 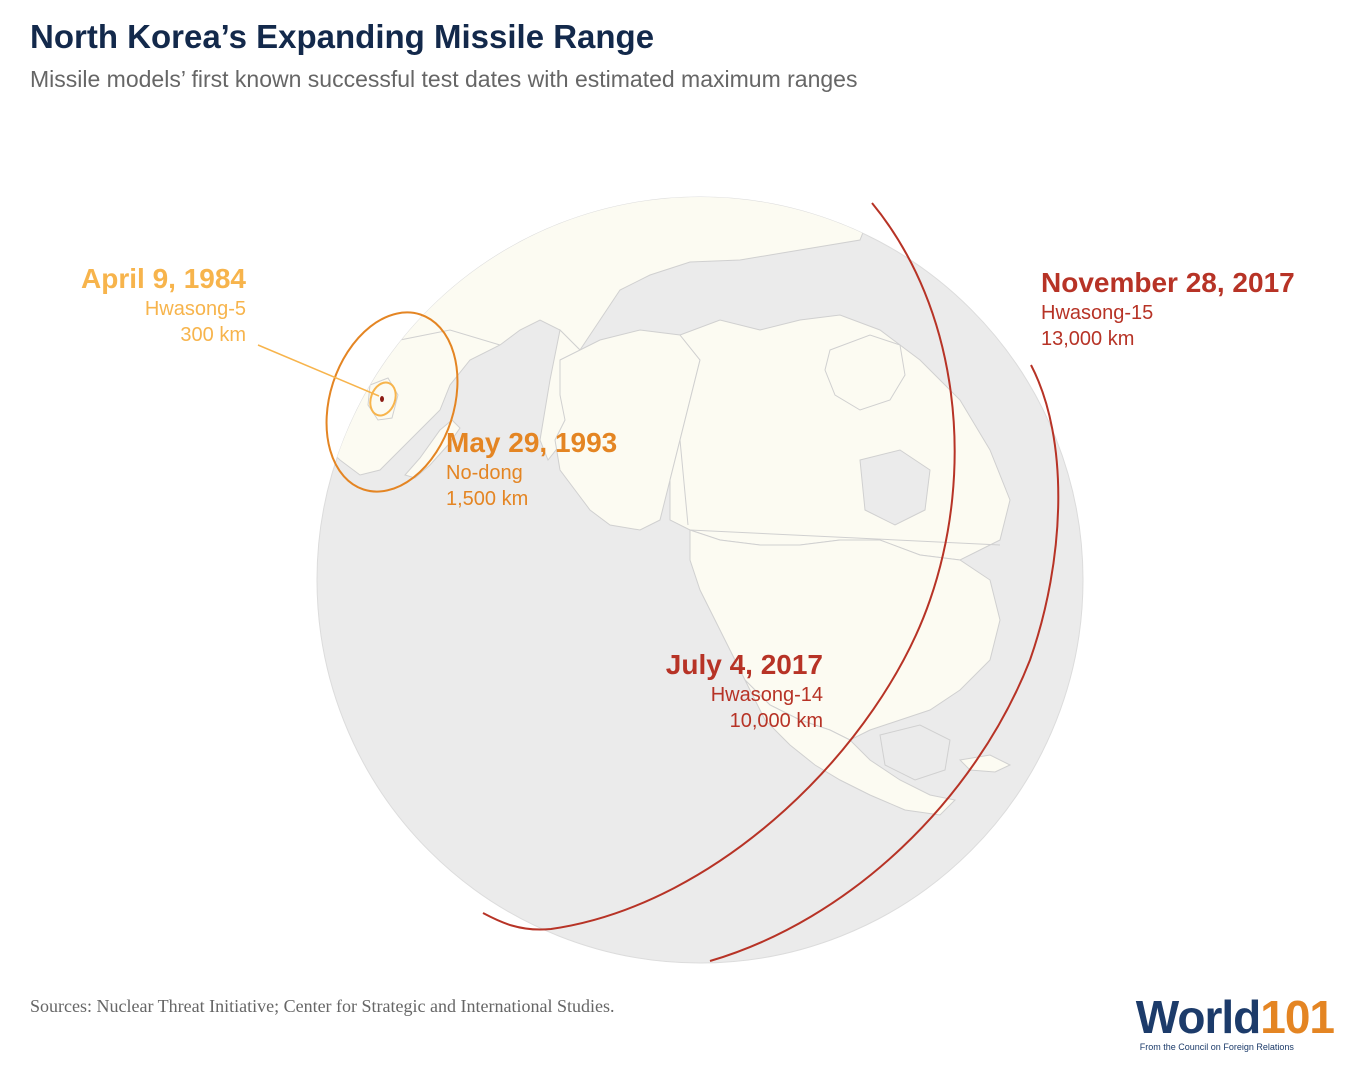 What do you see at coordinates (845, 635) in the screenshot?
I see `land-usa` at bounding box center [845, 635].